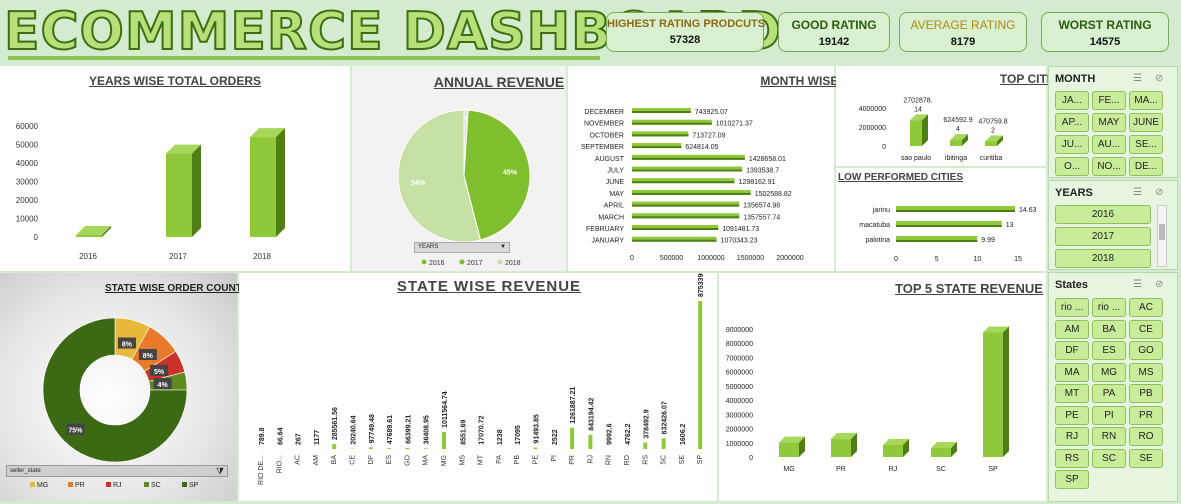 This screenshot has width=1181, height=504. Describe the element at coordinates (683, 181) in the screenshot. I see `bar-JUNE` at that location.